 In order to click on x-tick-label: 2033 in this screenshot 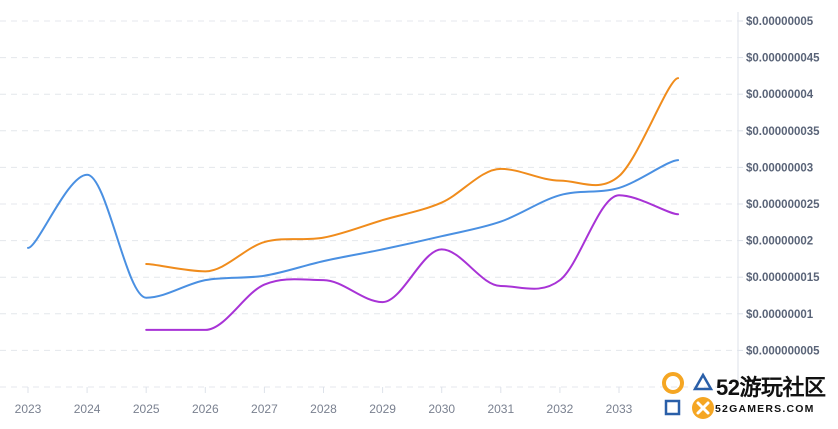, I will do `click(619, 409)`.